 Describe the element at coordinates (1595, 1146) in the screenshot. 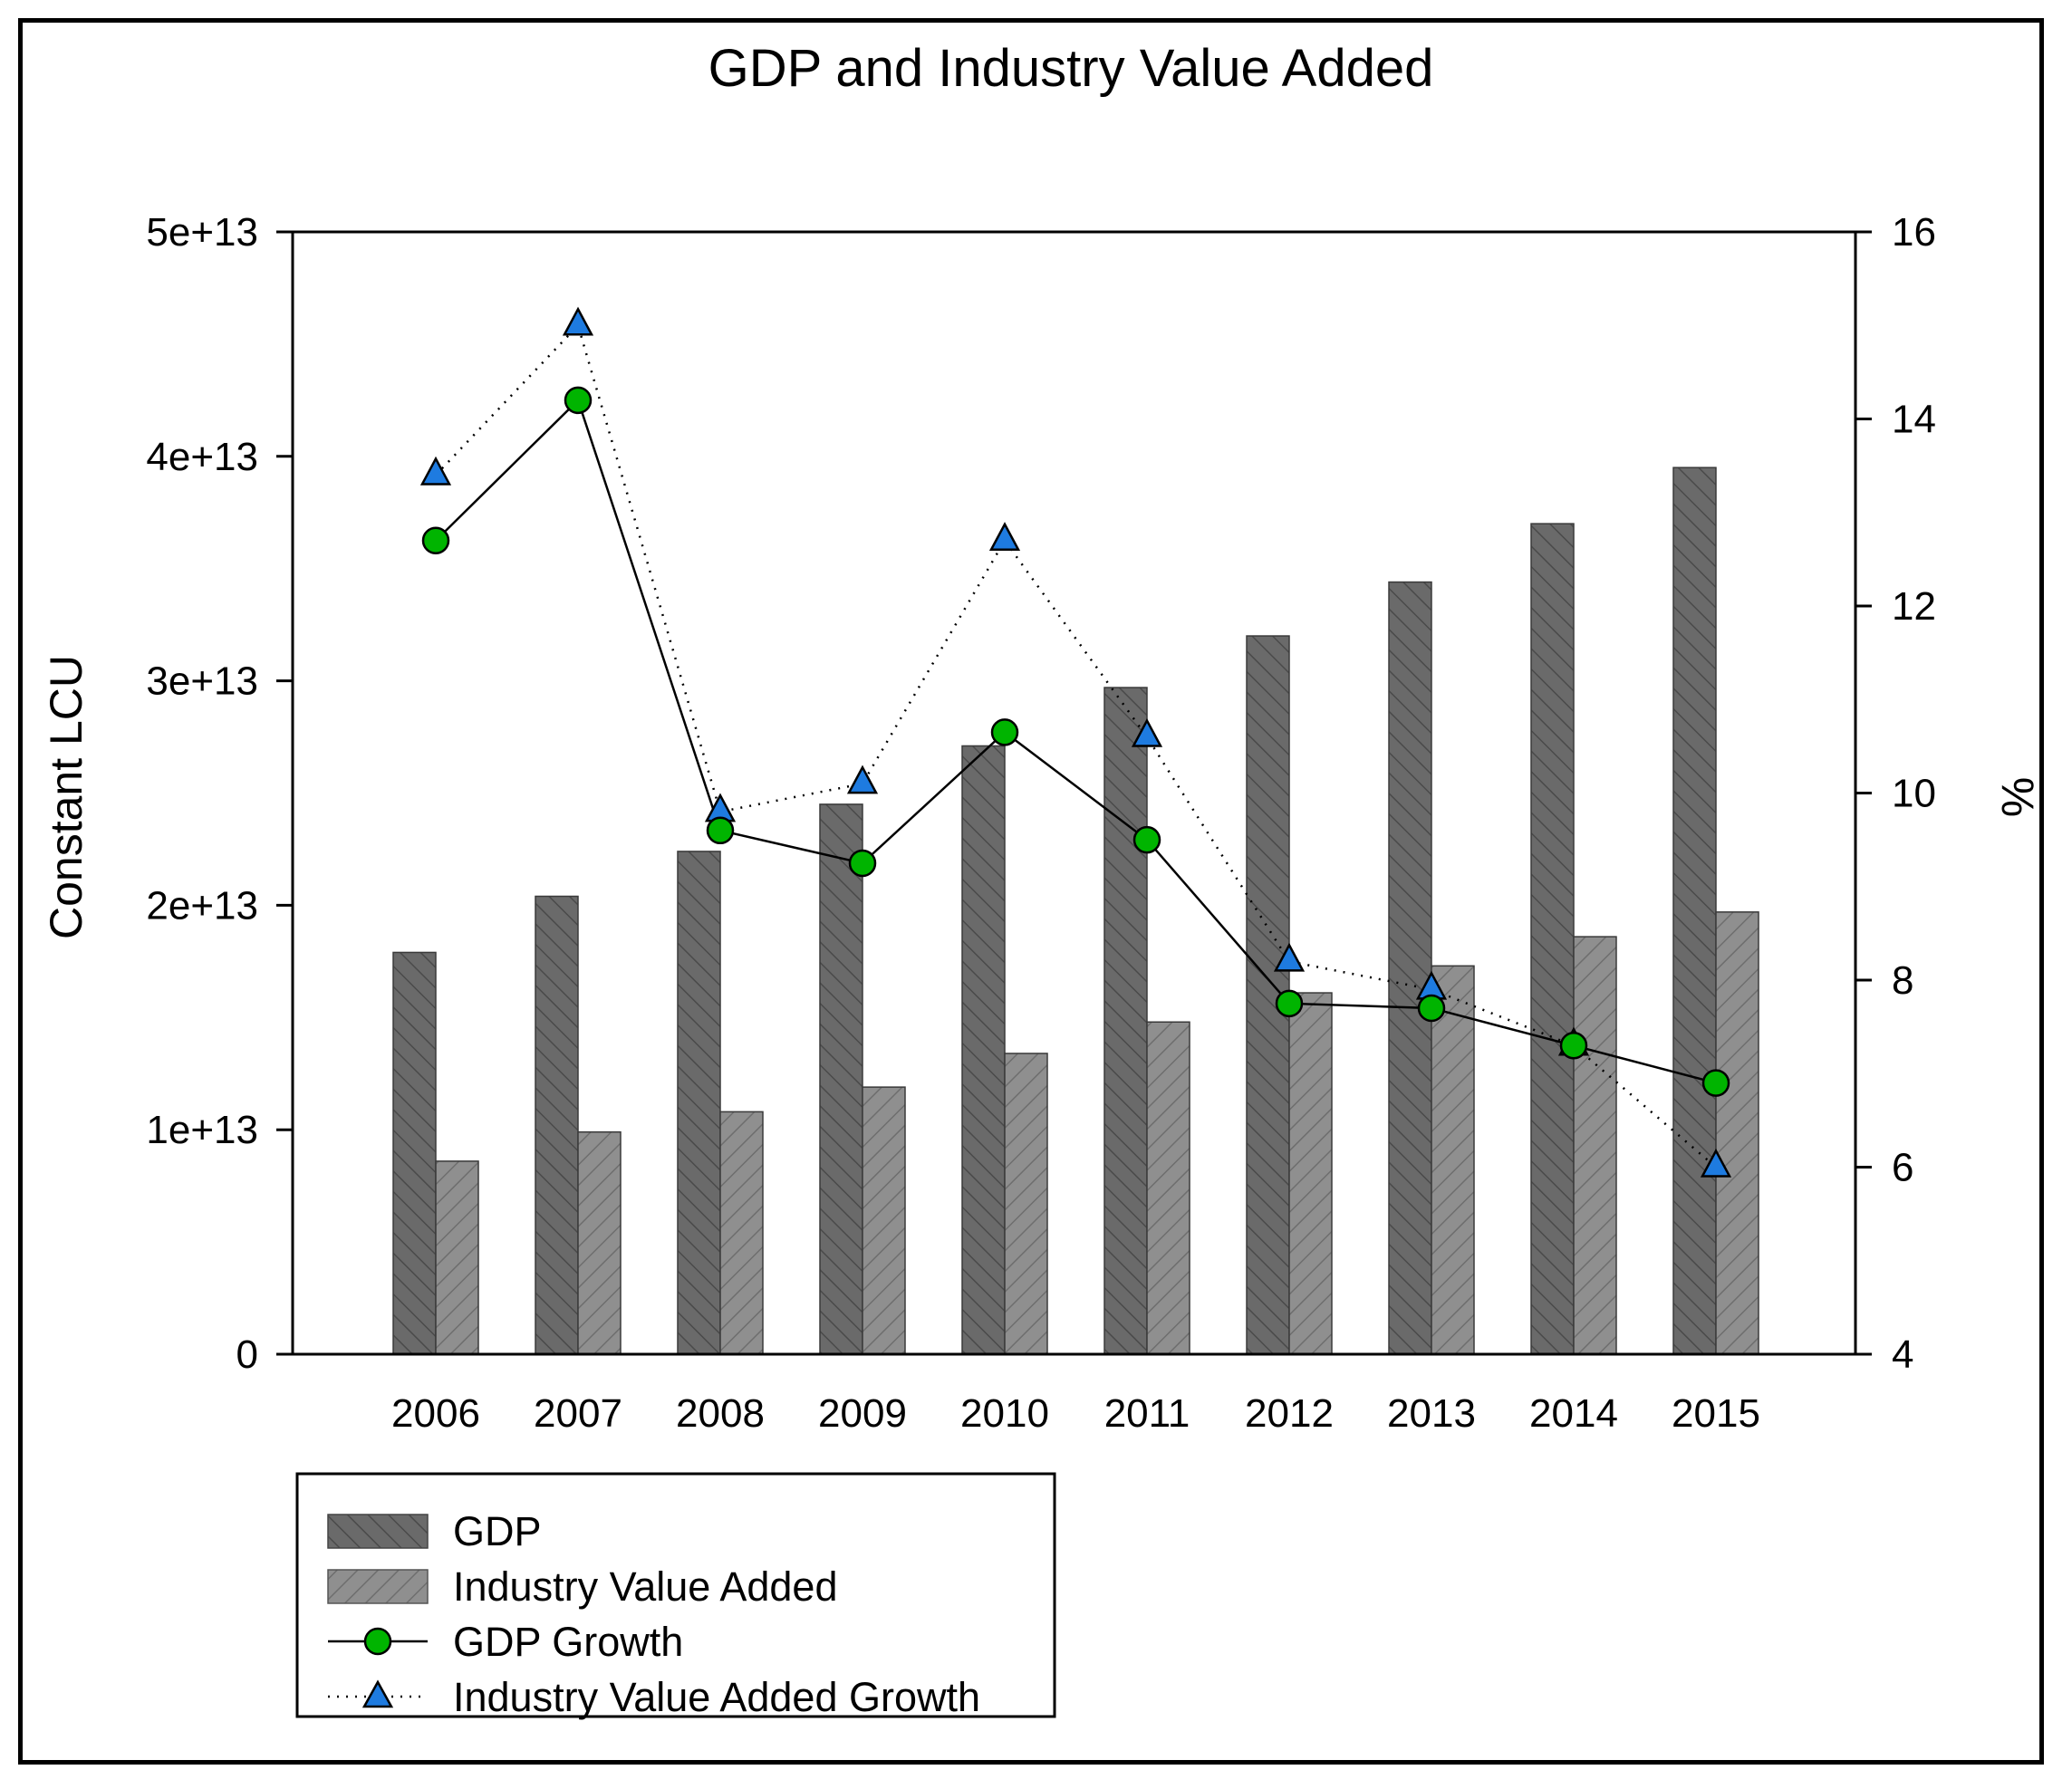

I see `bar-iva-2014` at that location.